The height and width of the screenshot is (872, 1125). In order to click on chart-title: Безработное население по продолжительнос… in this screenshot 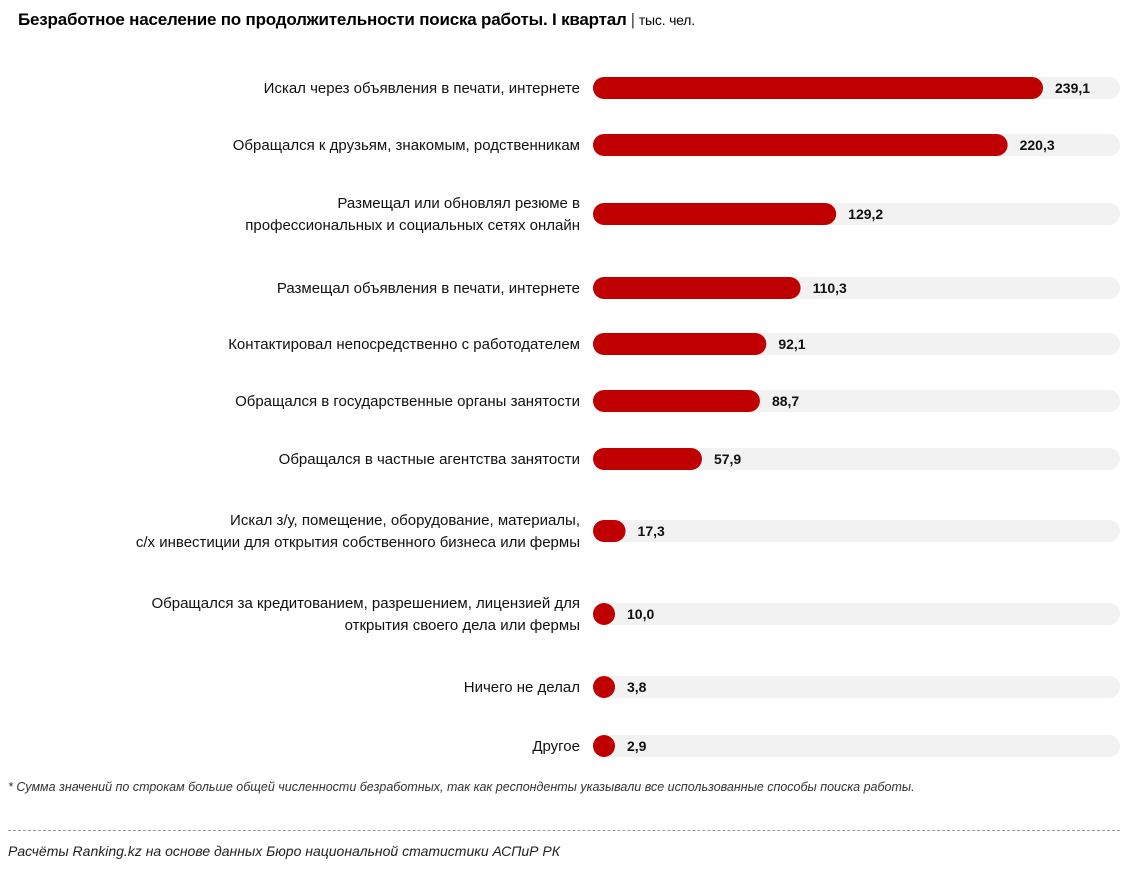, I will do `click(356, 20)`.